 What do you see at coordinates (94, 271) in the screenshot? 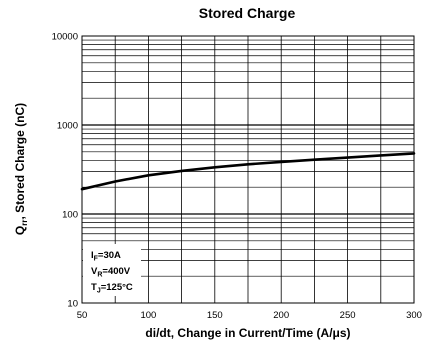
I see `condition-symbol: V` at bounding box center [94, 271].